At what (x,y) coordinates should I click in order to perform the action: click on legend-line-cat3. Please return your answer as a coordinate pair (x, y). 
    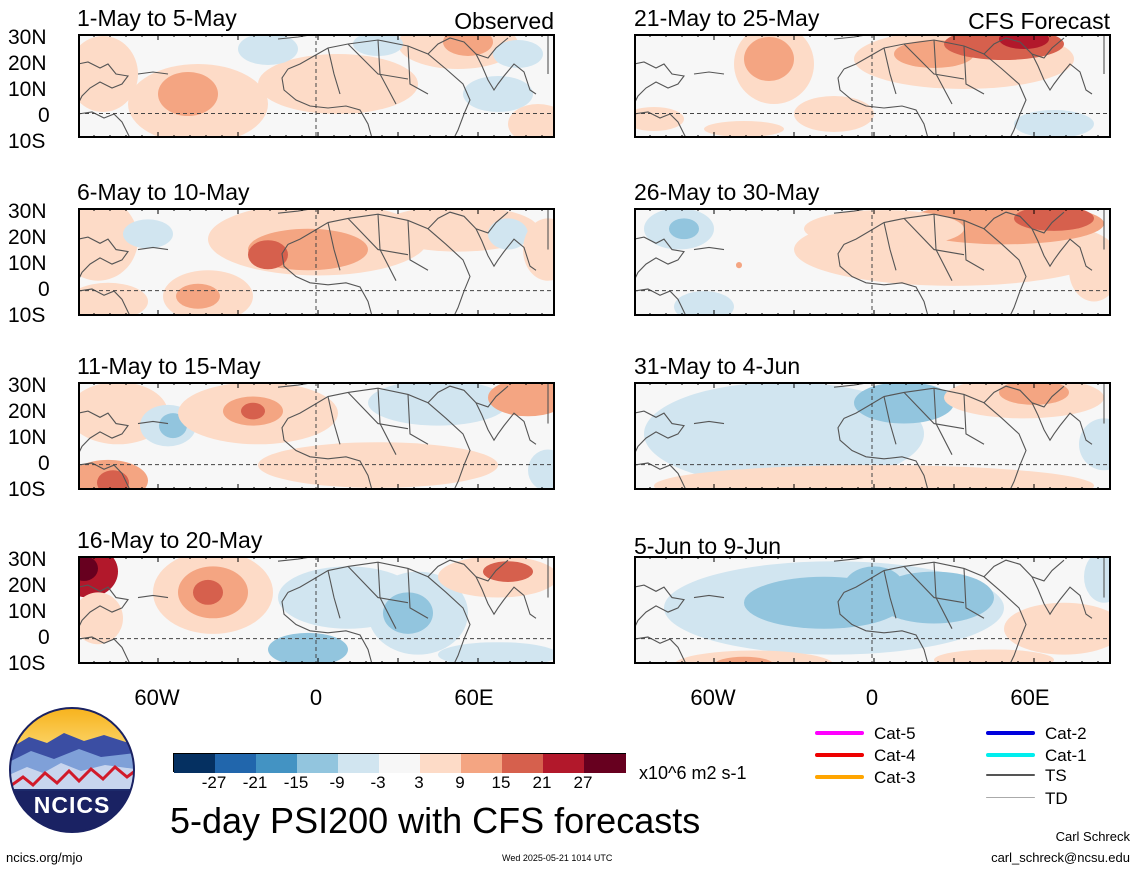
    Looking at the image, I should click on (839, 777).